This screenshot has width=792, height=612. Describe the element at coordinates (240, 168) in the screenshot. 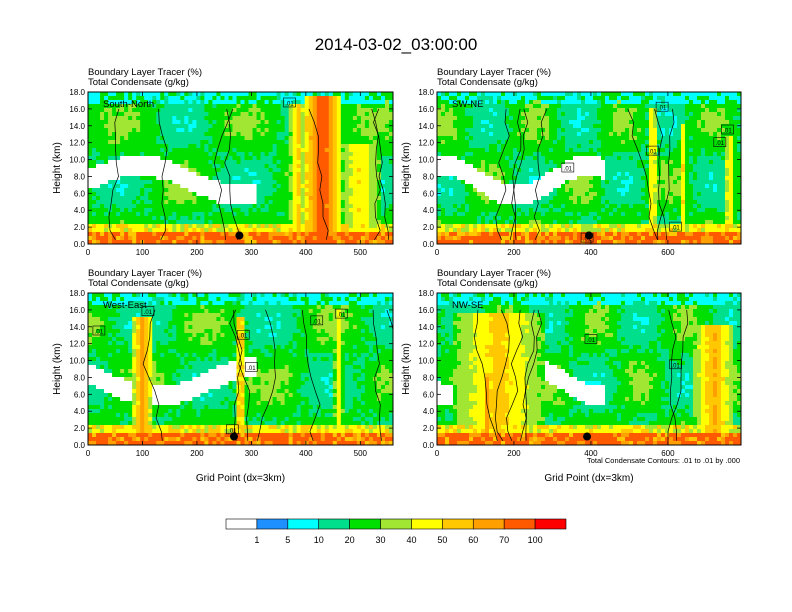

I see `plot-frame` at that location.